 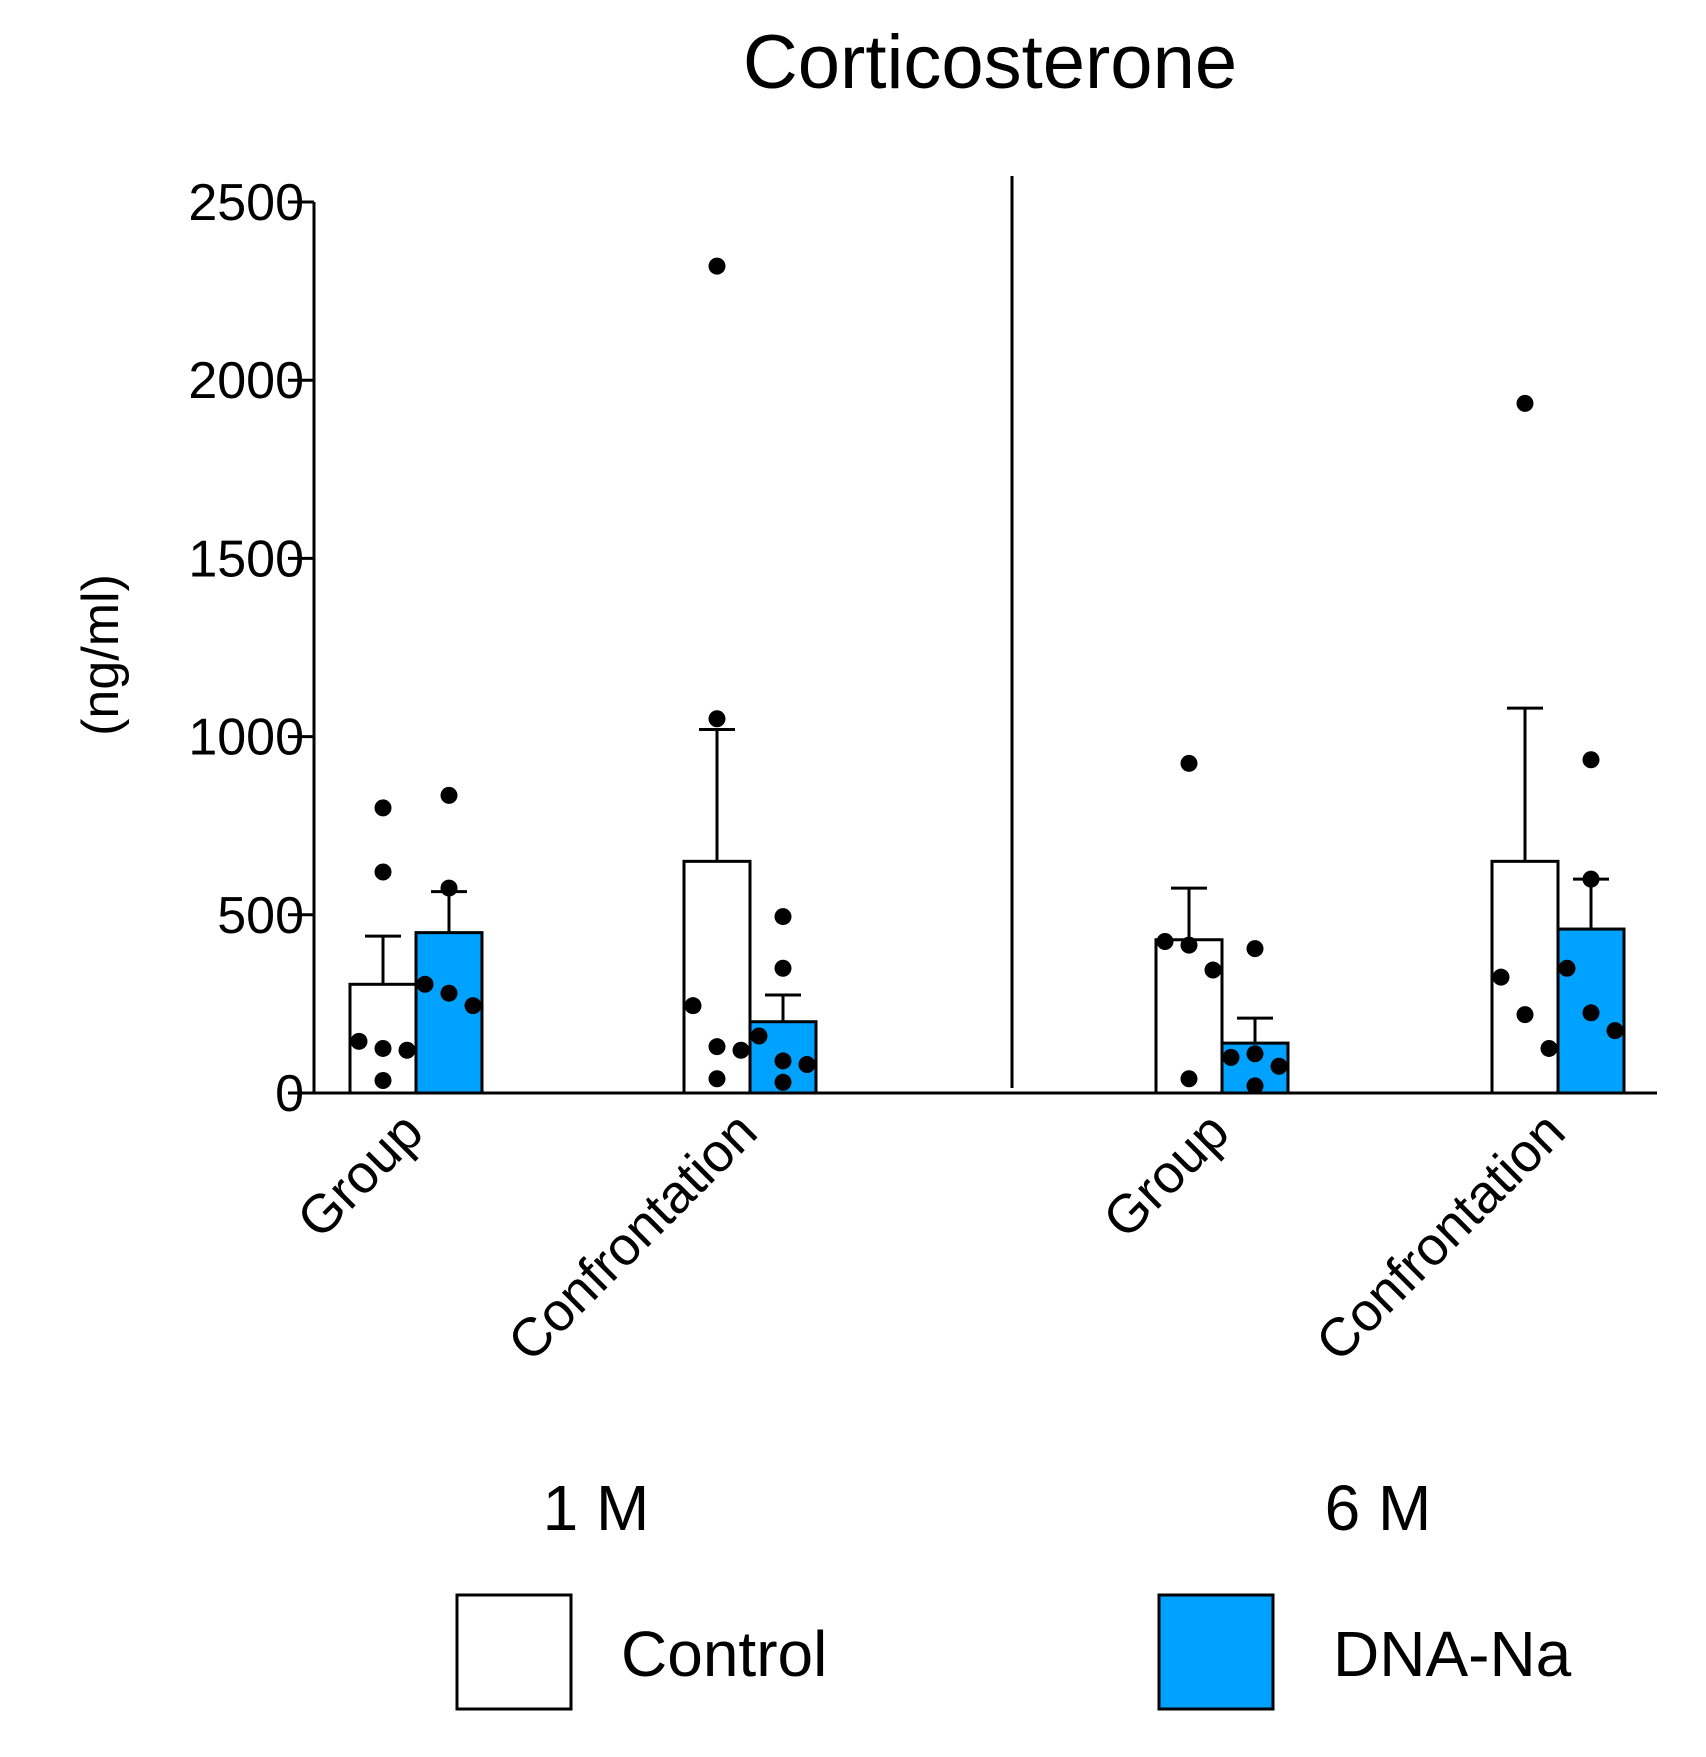 What do you see at coordinates (1013, 1652) in the screenshot?
I see `legend: Control DNA-Na` at bounding box center [1013, 1652].